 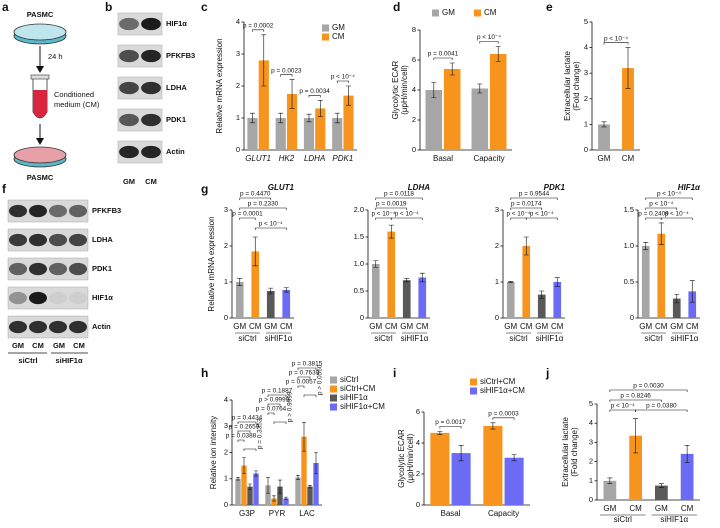 I want to click on y-axis-label: Glycolytic ECAR, so click(x=401, y=458).